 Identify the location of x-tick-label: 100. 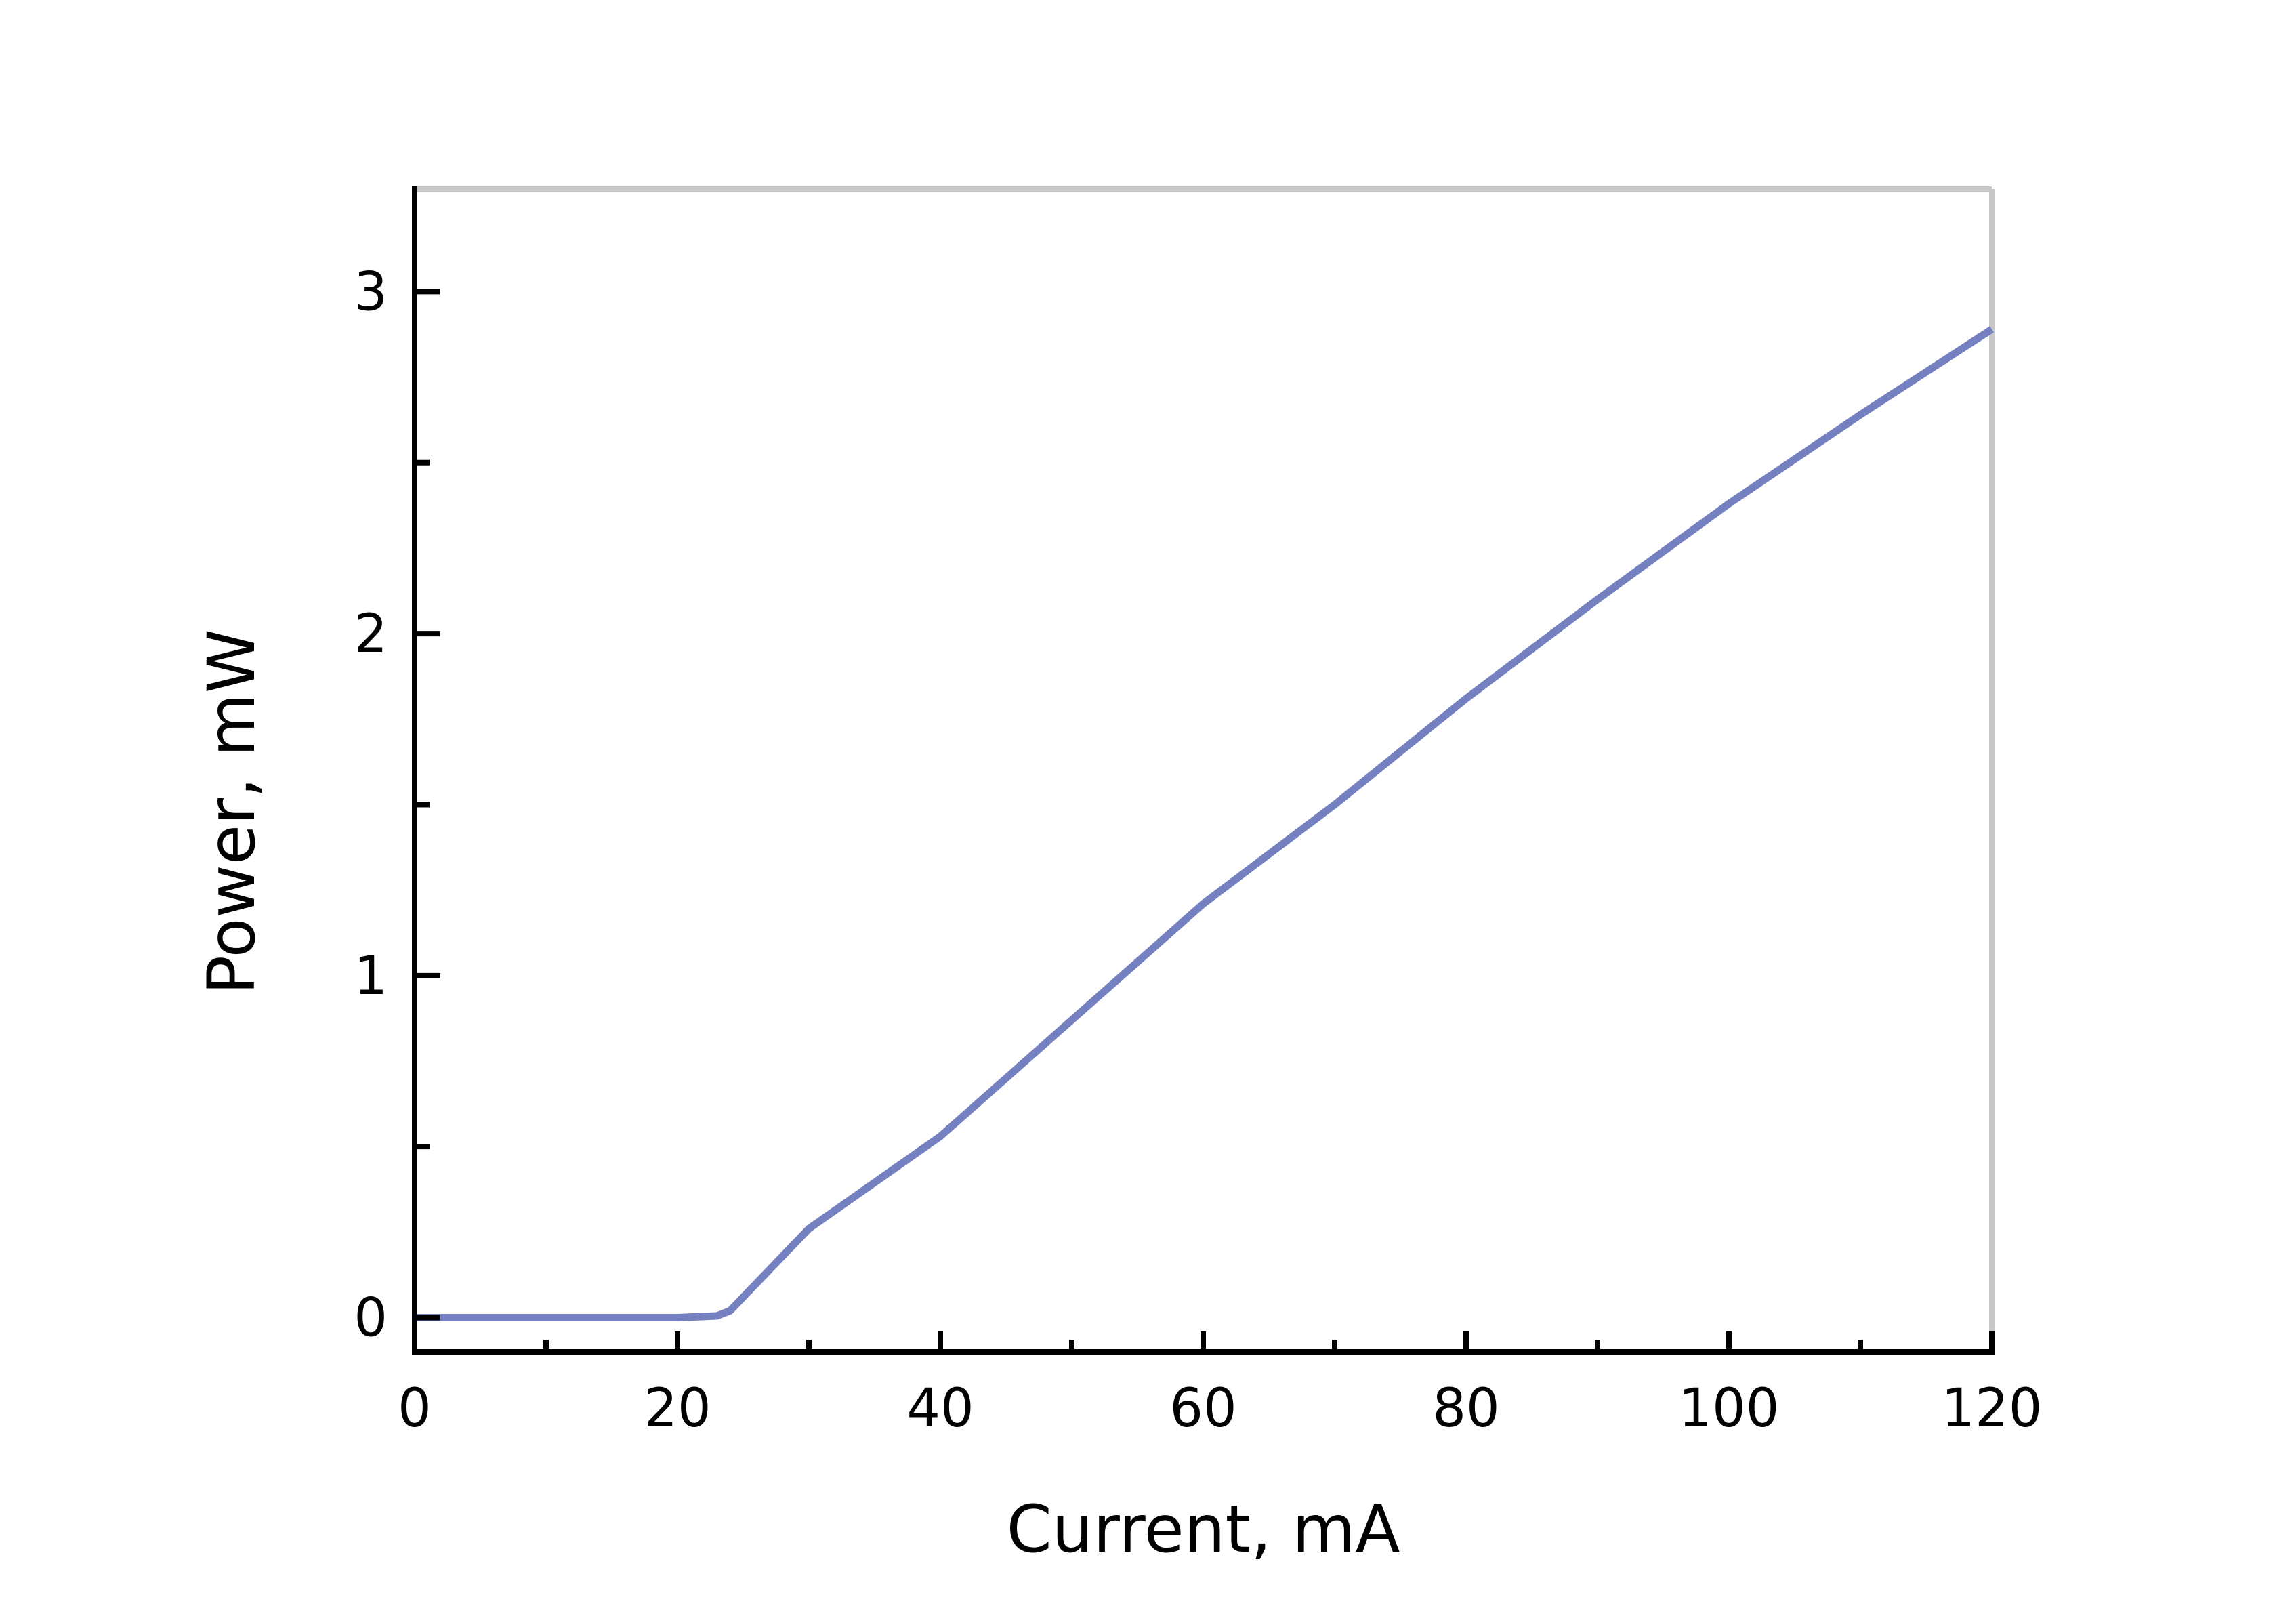
(1730, 1408).